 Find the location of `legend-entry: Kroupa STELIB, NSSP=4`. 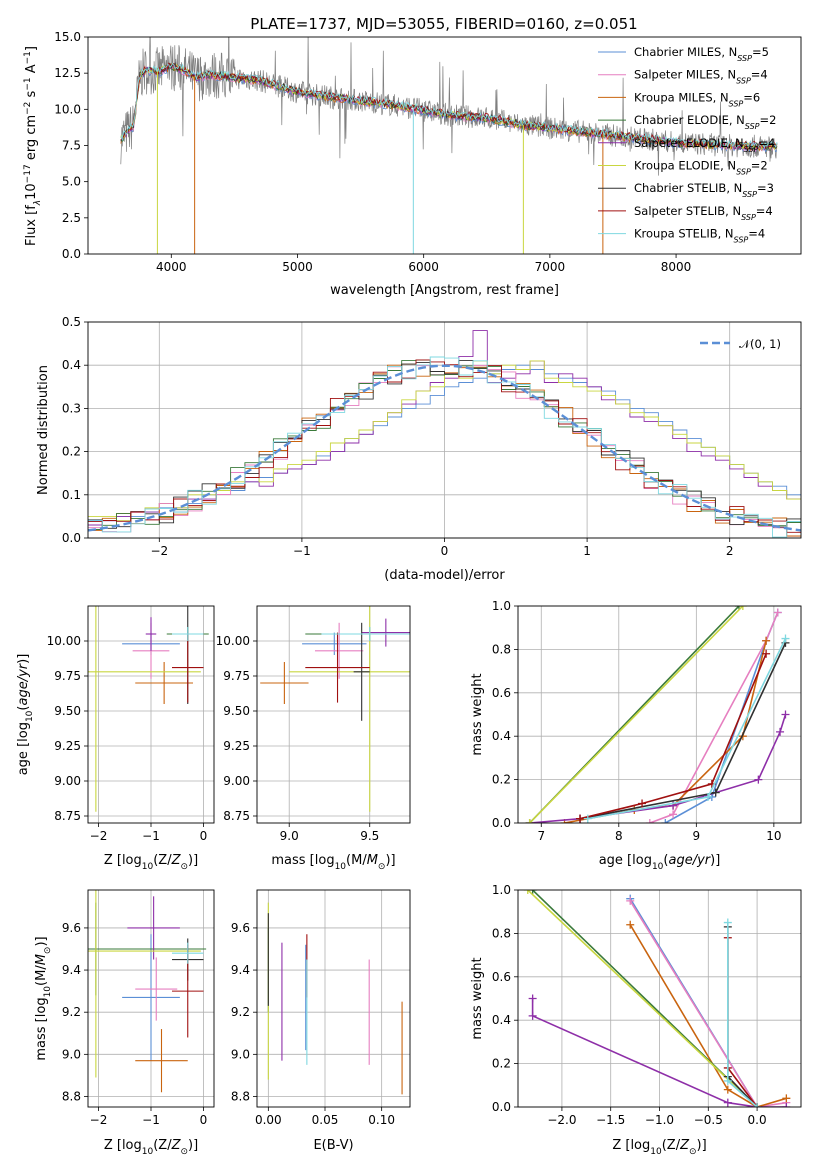

legend-entry: Kroupa STELIB, NSSP=4 is located at coordinates (699, 236).